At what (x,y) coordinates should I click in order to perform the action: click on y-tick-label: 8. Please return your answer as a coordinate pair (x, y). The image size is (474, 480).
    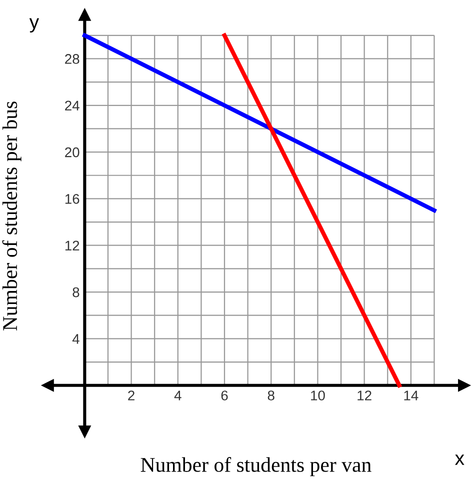
    Looking at the image, I should click on (76, 292).